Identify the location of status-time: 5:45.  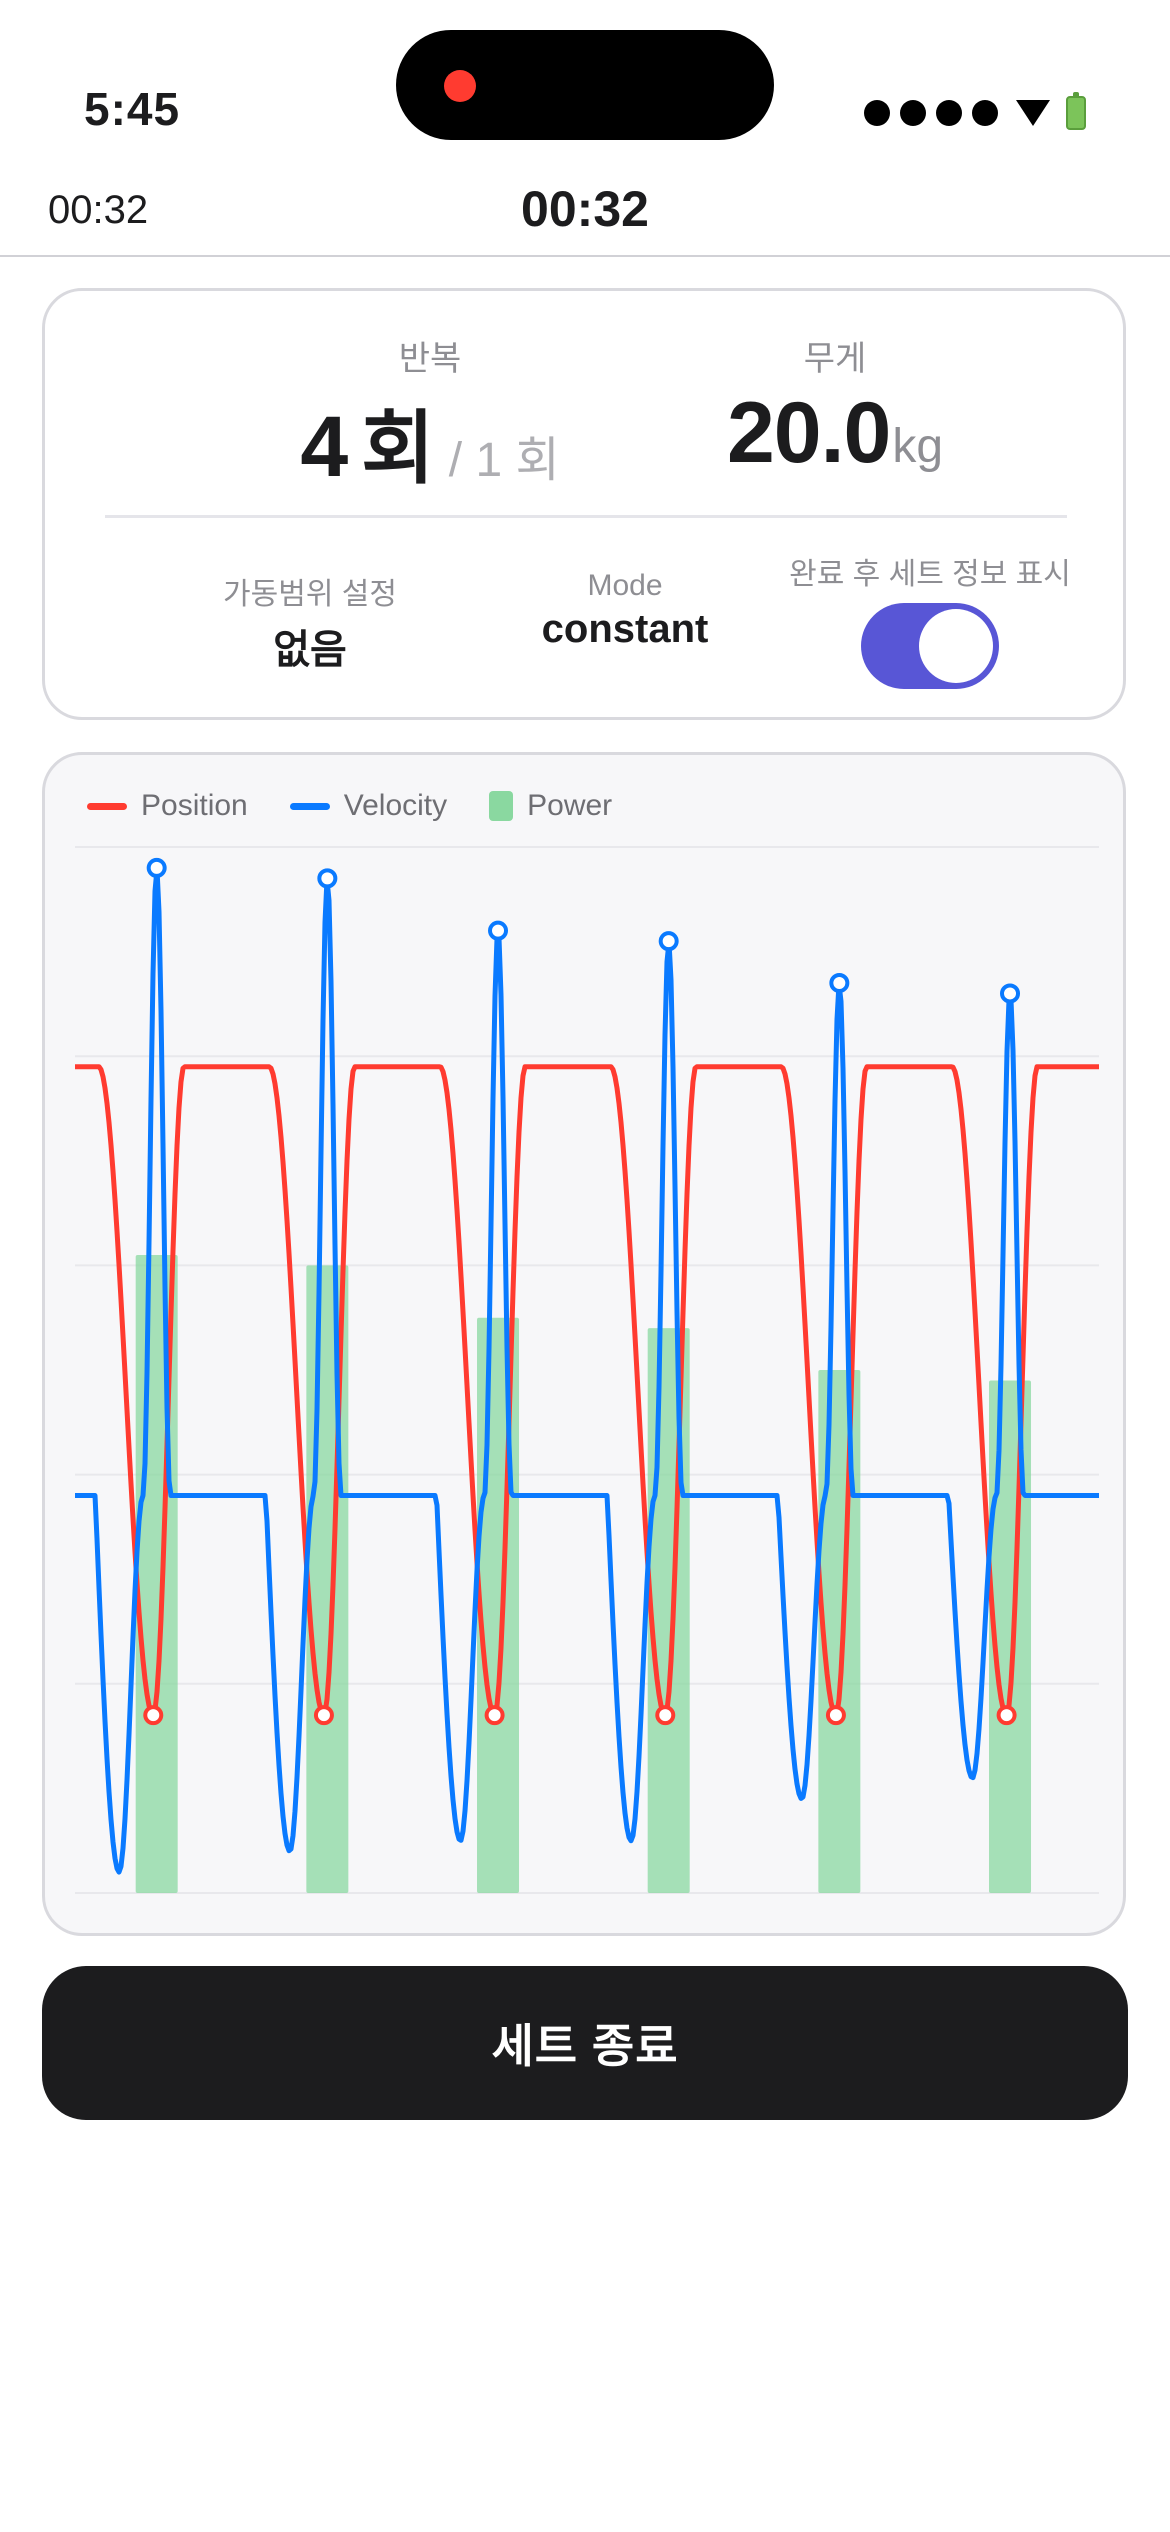
(132, 109).